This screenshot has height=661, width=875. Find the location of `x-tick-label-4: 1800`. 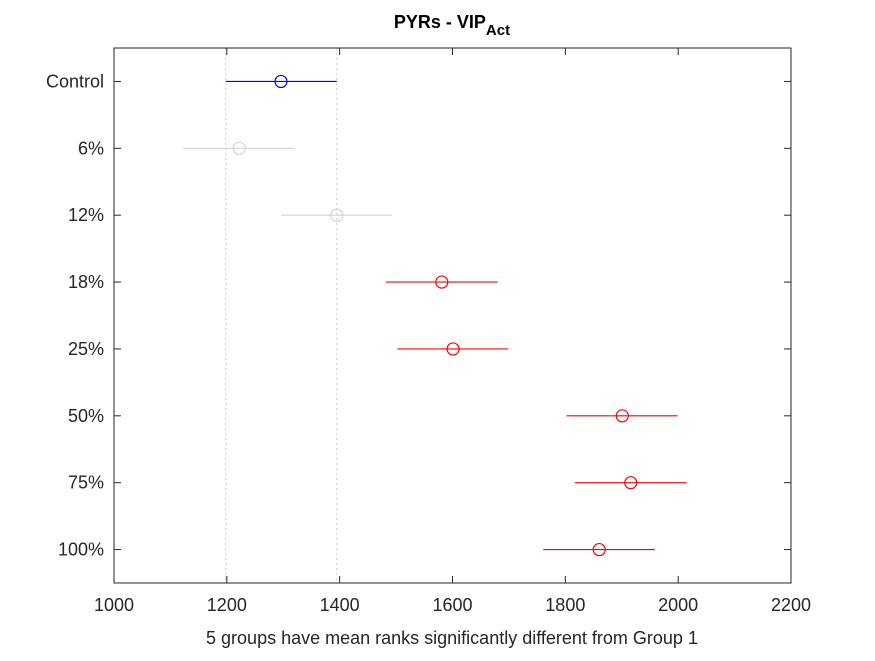

x-tick-label-4: 1800 is located at coordinates (565, 605).